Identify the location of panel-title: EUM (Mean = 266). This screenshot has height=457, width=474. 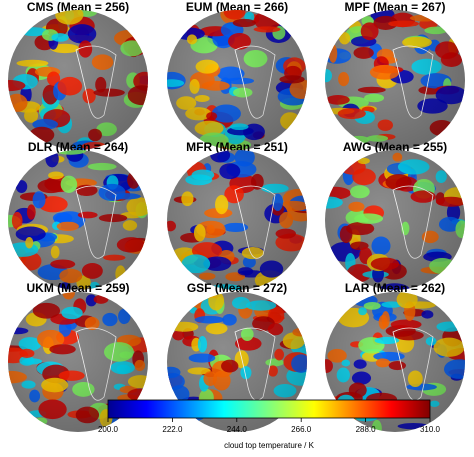
(237, 7).